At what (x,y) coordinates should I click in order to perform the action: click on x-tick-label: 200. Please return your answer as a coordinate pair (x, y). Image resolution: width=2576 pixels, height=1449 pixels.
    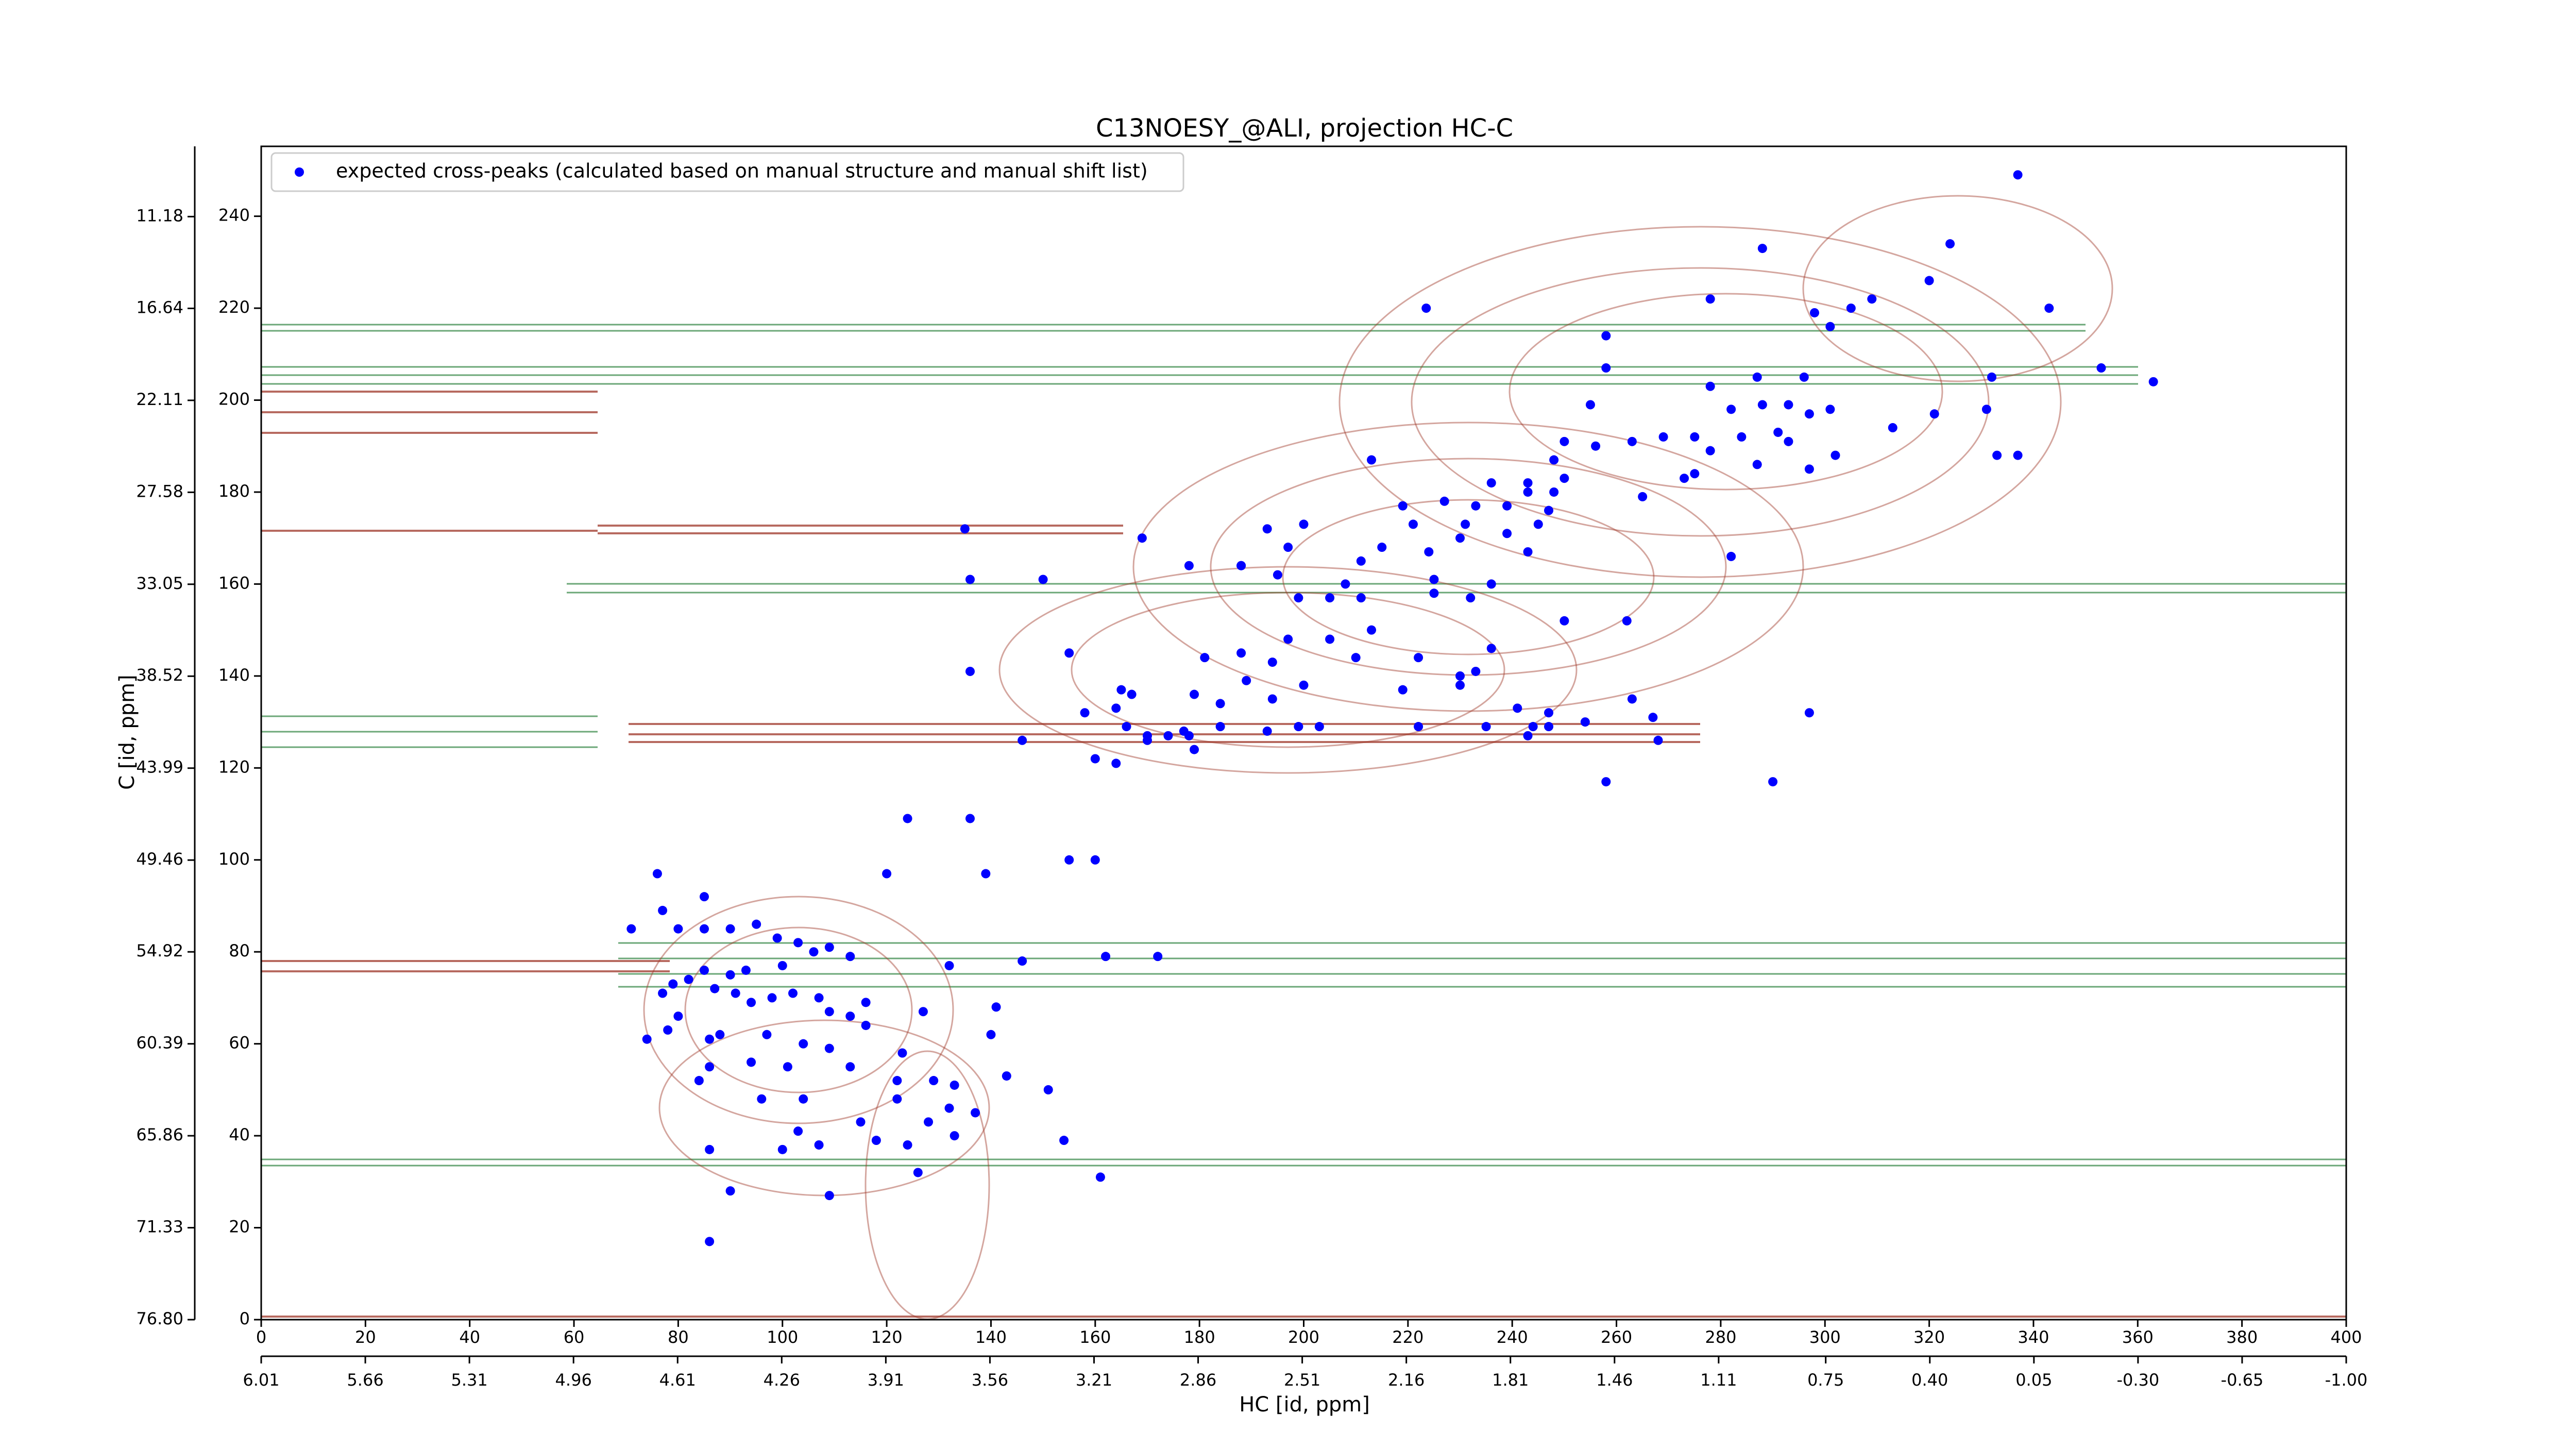
    Looking at the image, I should click on (1303, 1337).